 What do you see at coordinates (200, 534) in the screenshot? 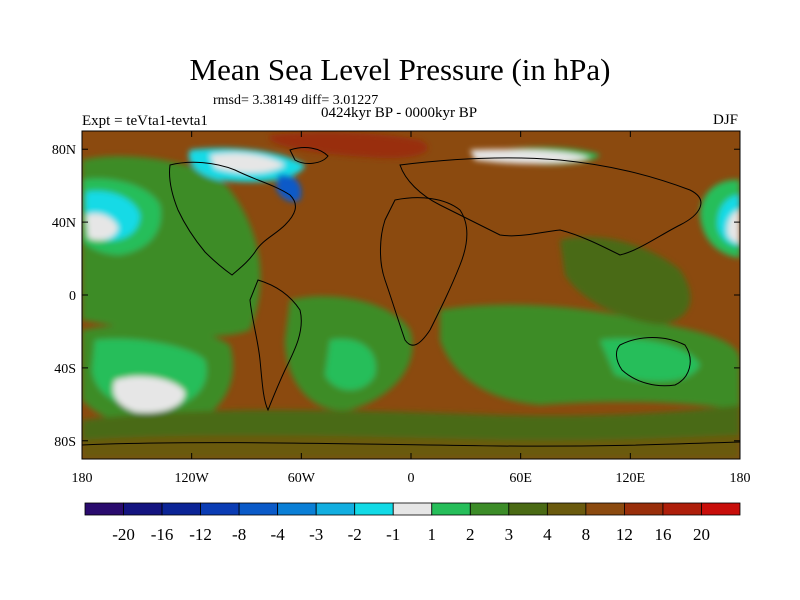
I see `colorbar-label: -12` at bounding box center [200, 534].